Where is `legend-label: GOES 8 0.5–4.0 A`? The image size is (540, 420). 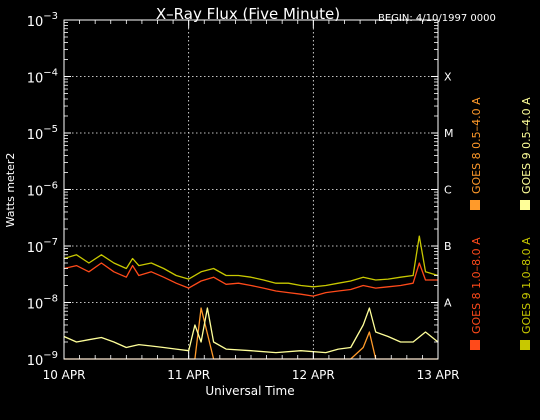
legend-label: GOES 8 0.5–4.0 A is located at coordinates (476, 145).